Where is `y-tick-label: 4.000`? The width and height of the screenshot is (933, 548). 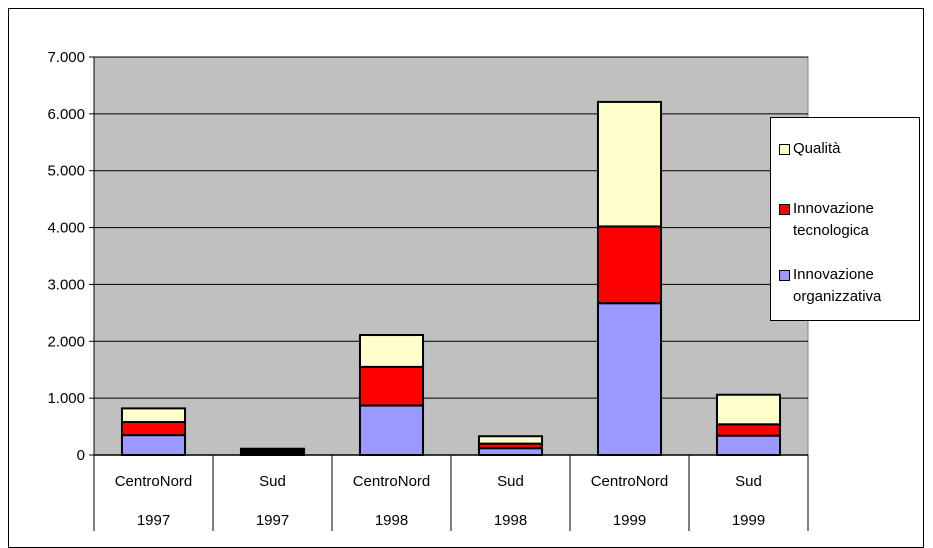
y-tick-label: 4.000 is located at coordinates (66, 228).